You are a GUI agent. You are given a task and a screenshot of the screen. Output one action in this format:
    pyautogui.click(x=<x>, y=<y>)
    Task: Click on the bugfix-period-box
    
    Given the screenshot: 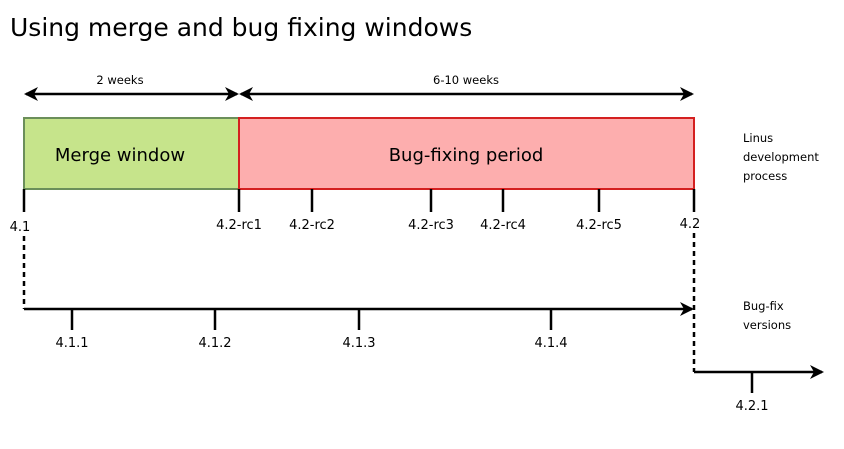 What is the action you would take?
    pyautogui.click(x=466, y=153)
    